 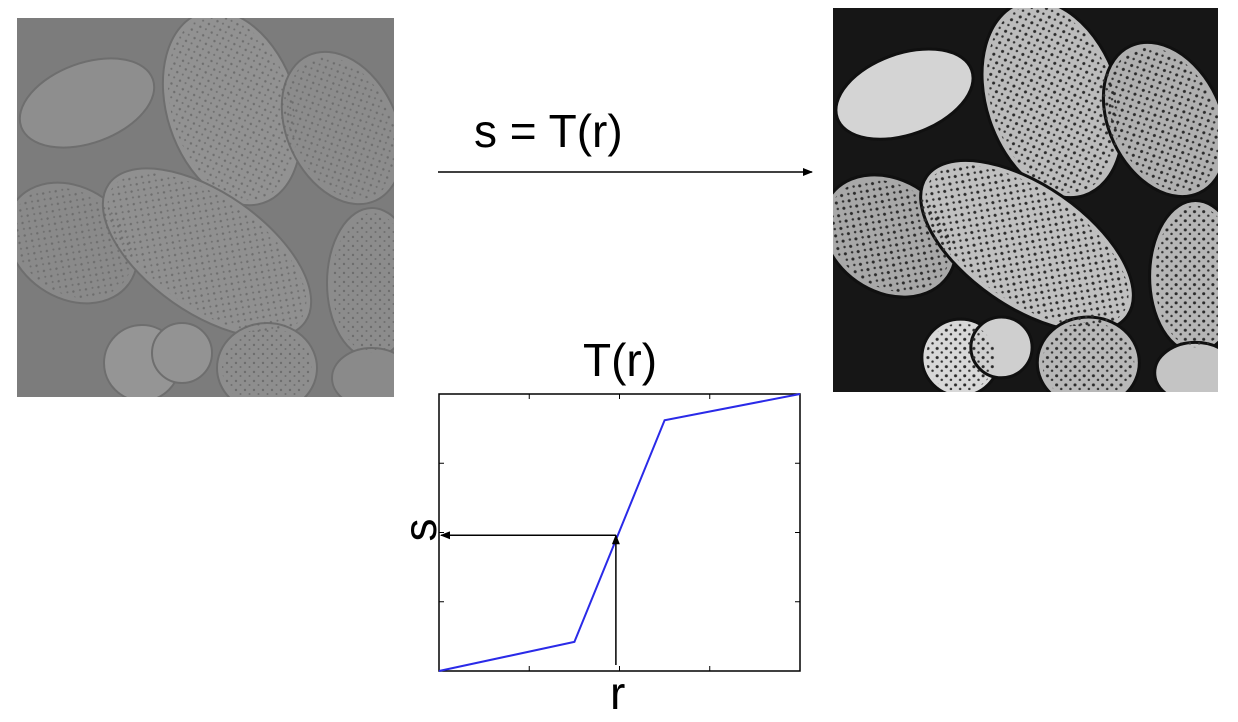 What do you see at coordinates (618, 693) in the screenshot?
I see `x-axis-label: r` at bounding box center [618, 693].